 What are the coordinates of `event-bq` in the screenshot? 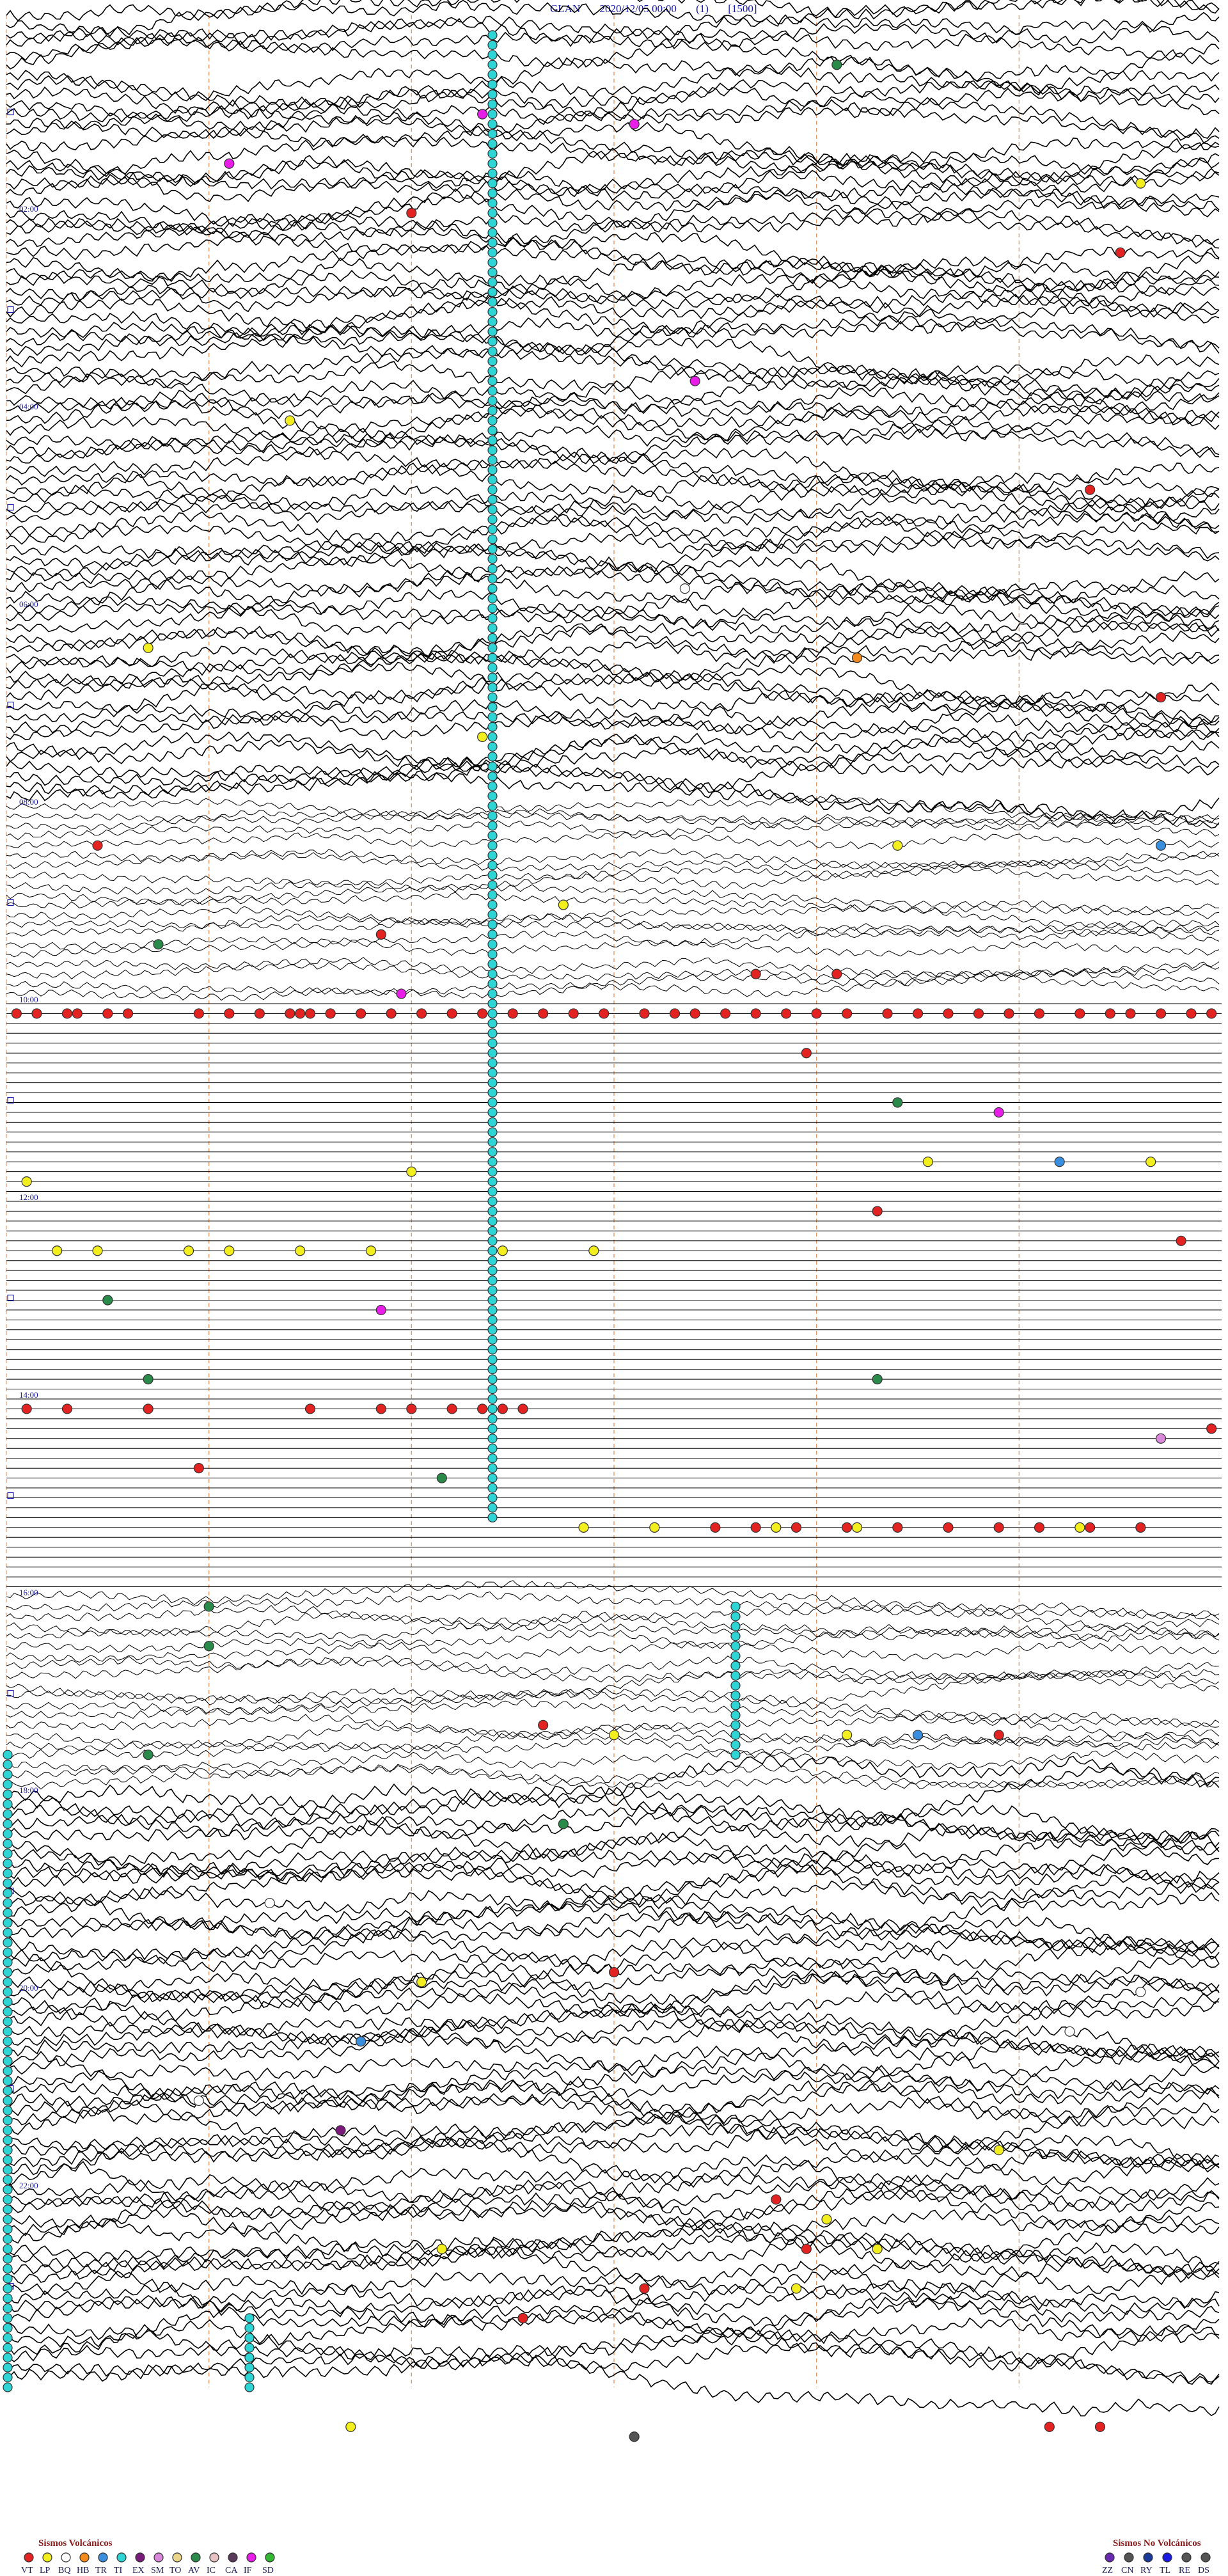 It's located at (1140, 1992).